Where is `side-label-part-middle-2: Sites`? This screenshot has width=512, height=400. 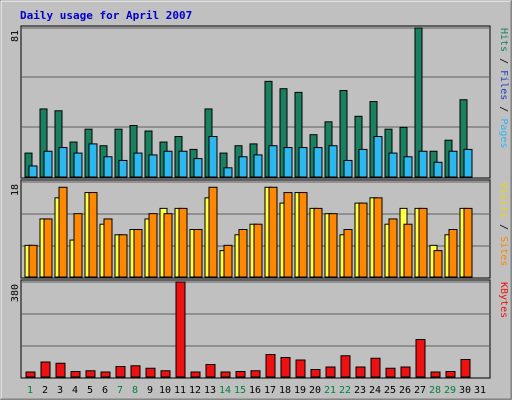
side-label-part-middle-2: Sites is located at coordinates (503, 251).